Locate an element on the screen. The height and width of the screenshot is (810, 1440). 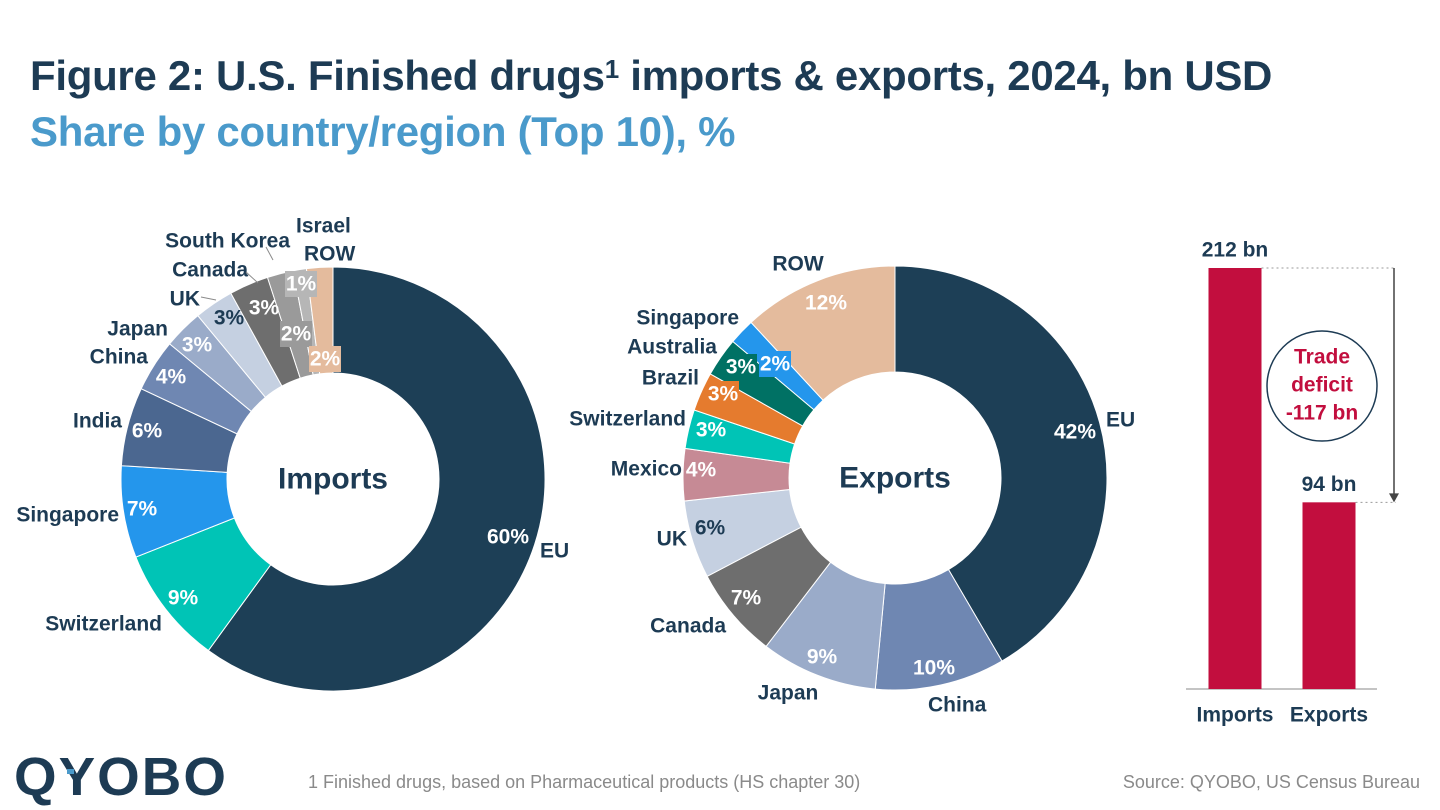
imports-slice-eu is located at coordinates (376, 479).